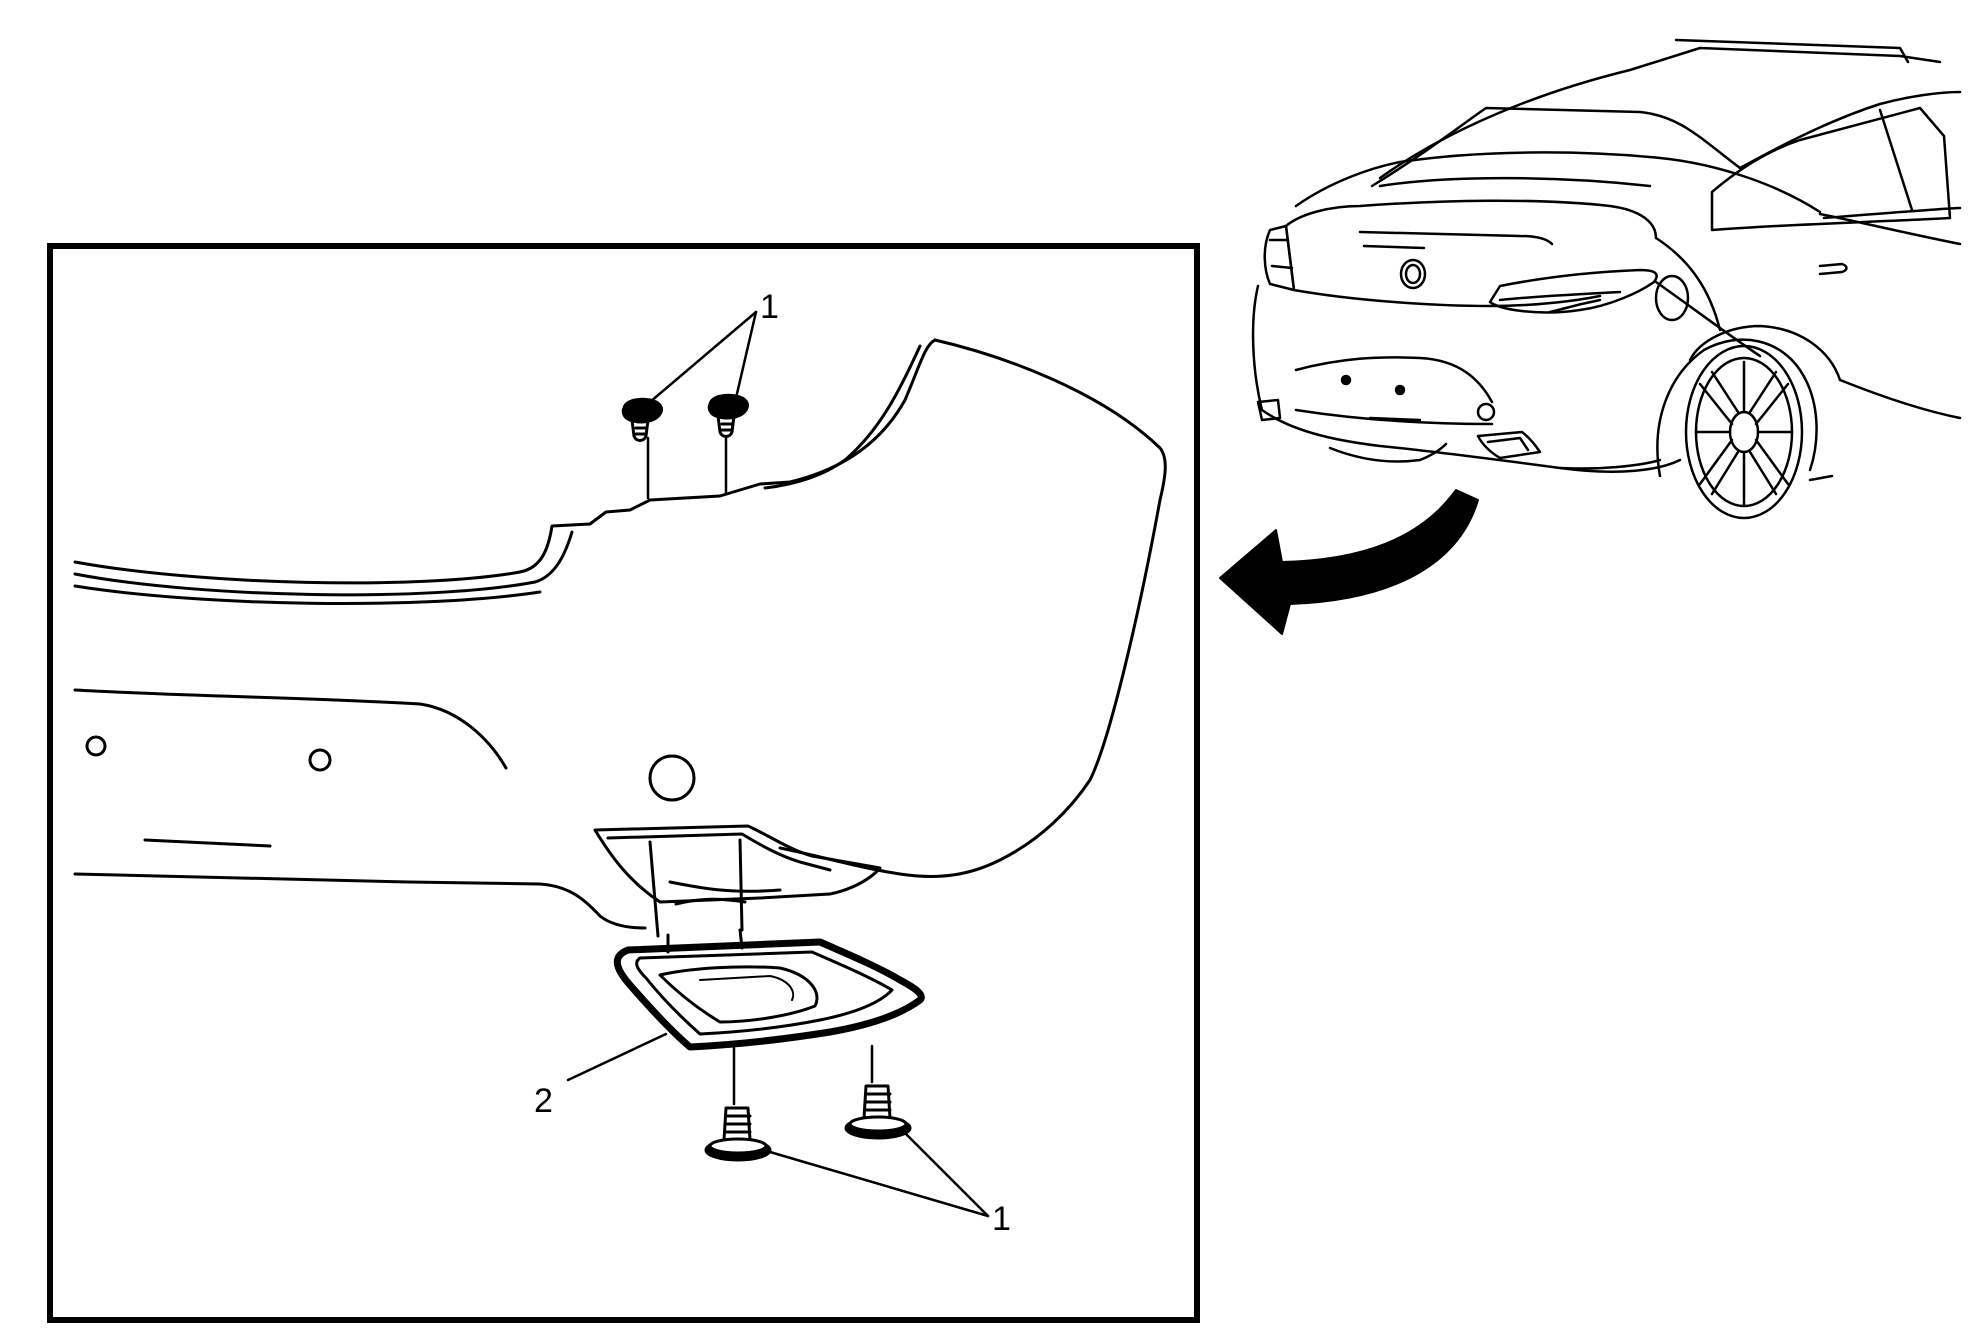  Describe the element at coordinates (738, 1134) in the screenshot. I see `retainer-bottom-left` at that location.